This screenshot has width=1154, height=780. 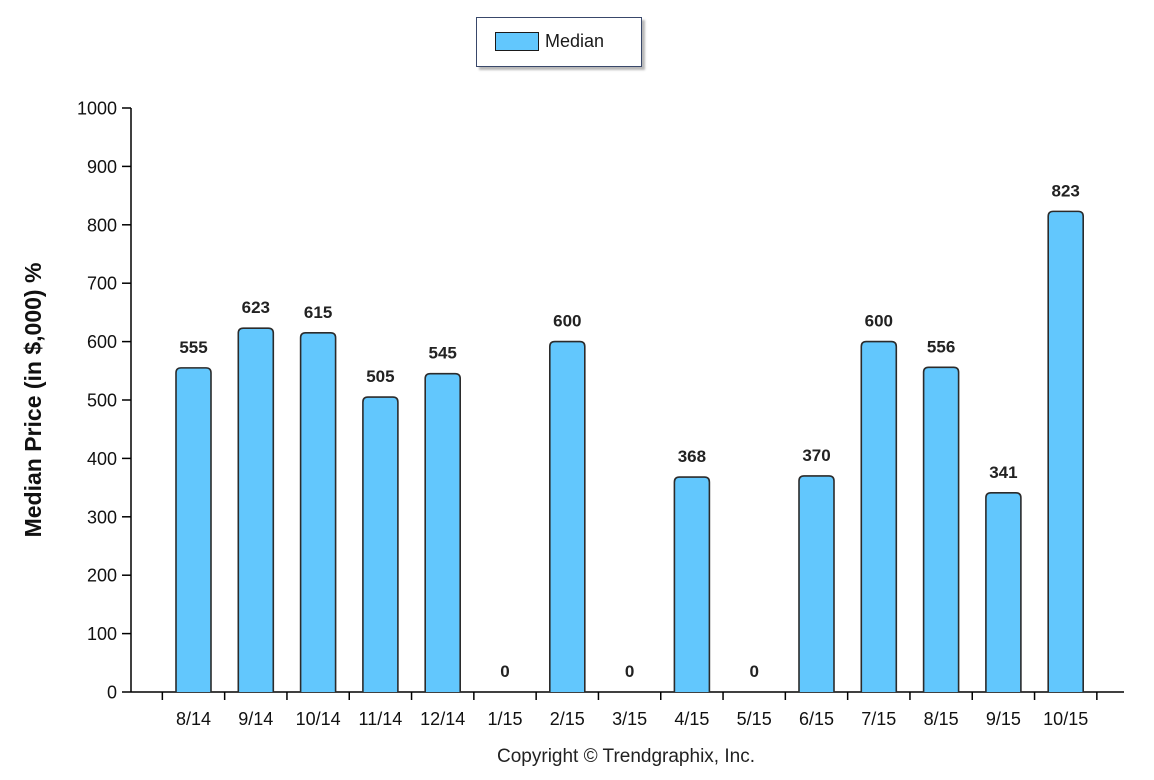 What do you see at coordinates (102, 284) in the screenshot?
I see `y-tick-label: 700` at bounding box center [102, 284].